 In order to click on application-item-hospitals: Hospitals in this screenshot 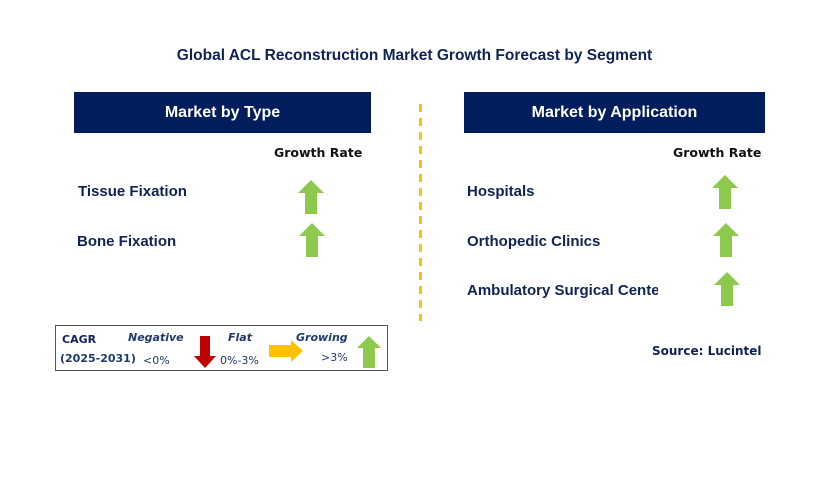, I will do `click(501, 191)`.